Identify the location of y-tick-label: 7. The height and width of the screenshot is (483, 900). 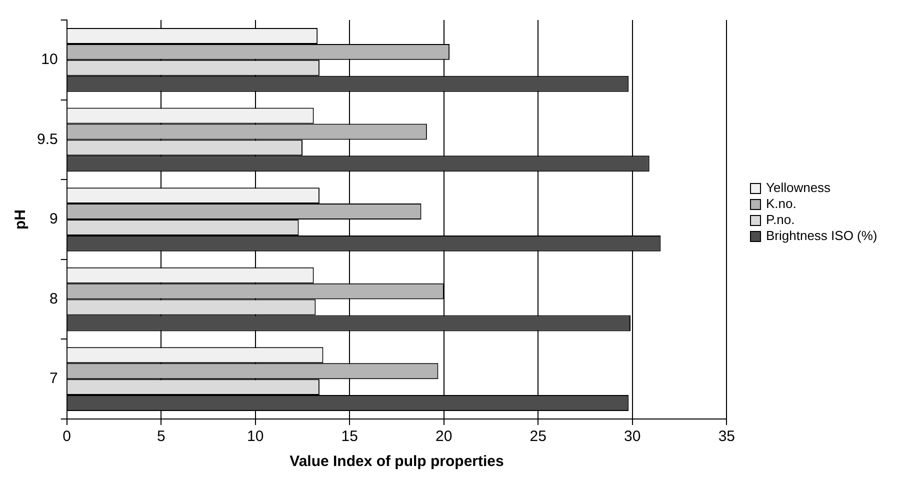
(54, 379).